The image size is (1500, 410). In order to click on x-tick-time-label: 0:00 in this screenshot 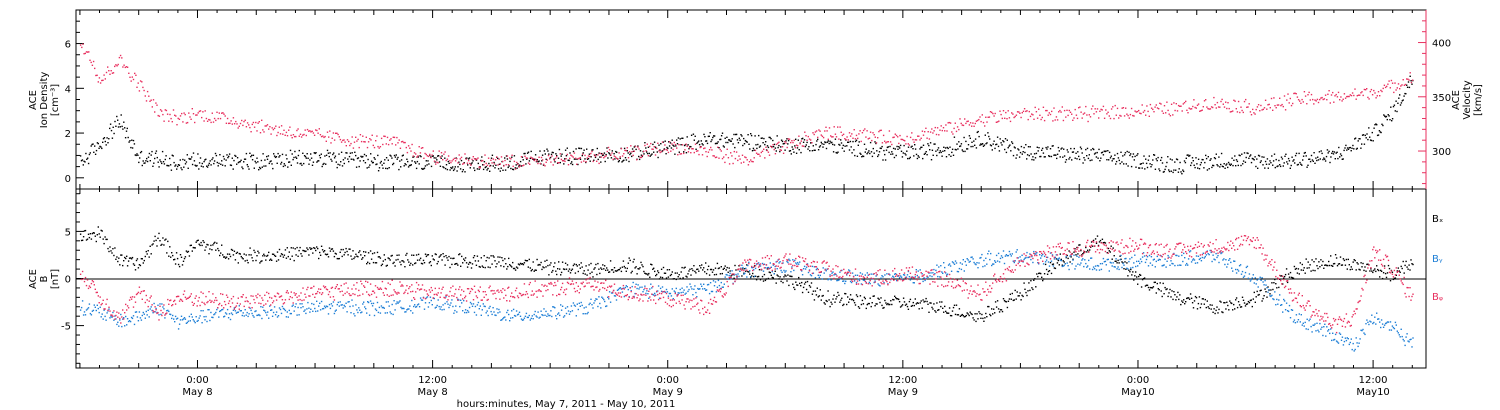, I will do `click(197, 380)`.